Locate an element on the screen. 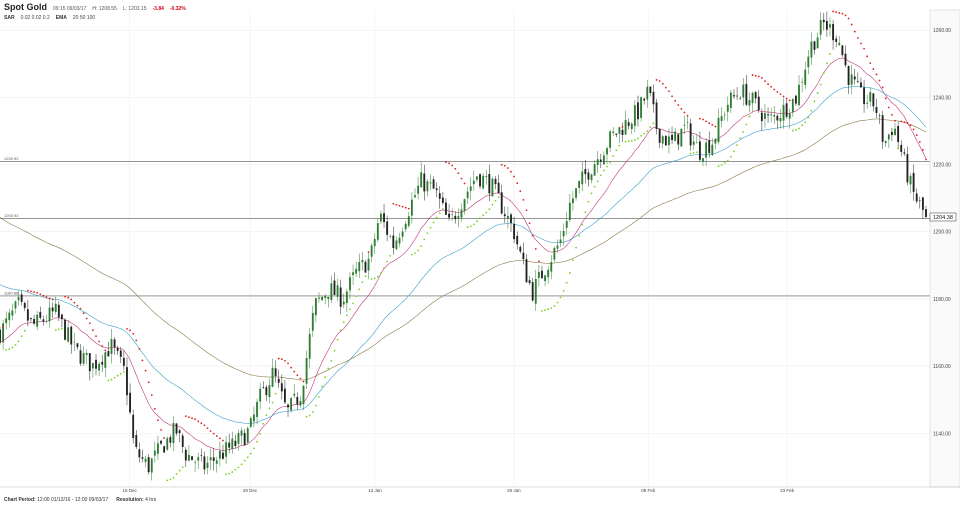 The width and height of the screenshot is (960, 506). x-tick-label: 29 Dec is located at coordinates (250, 490).